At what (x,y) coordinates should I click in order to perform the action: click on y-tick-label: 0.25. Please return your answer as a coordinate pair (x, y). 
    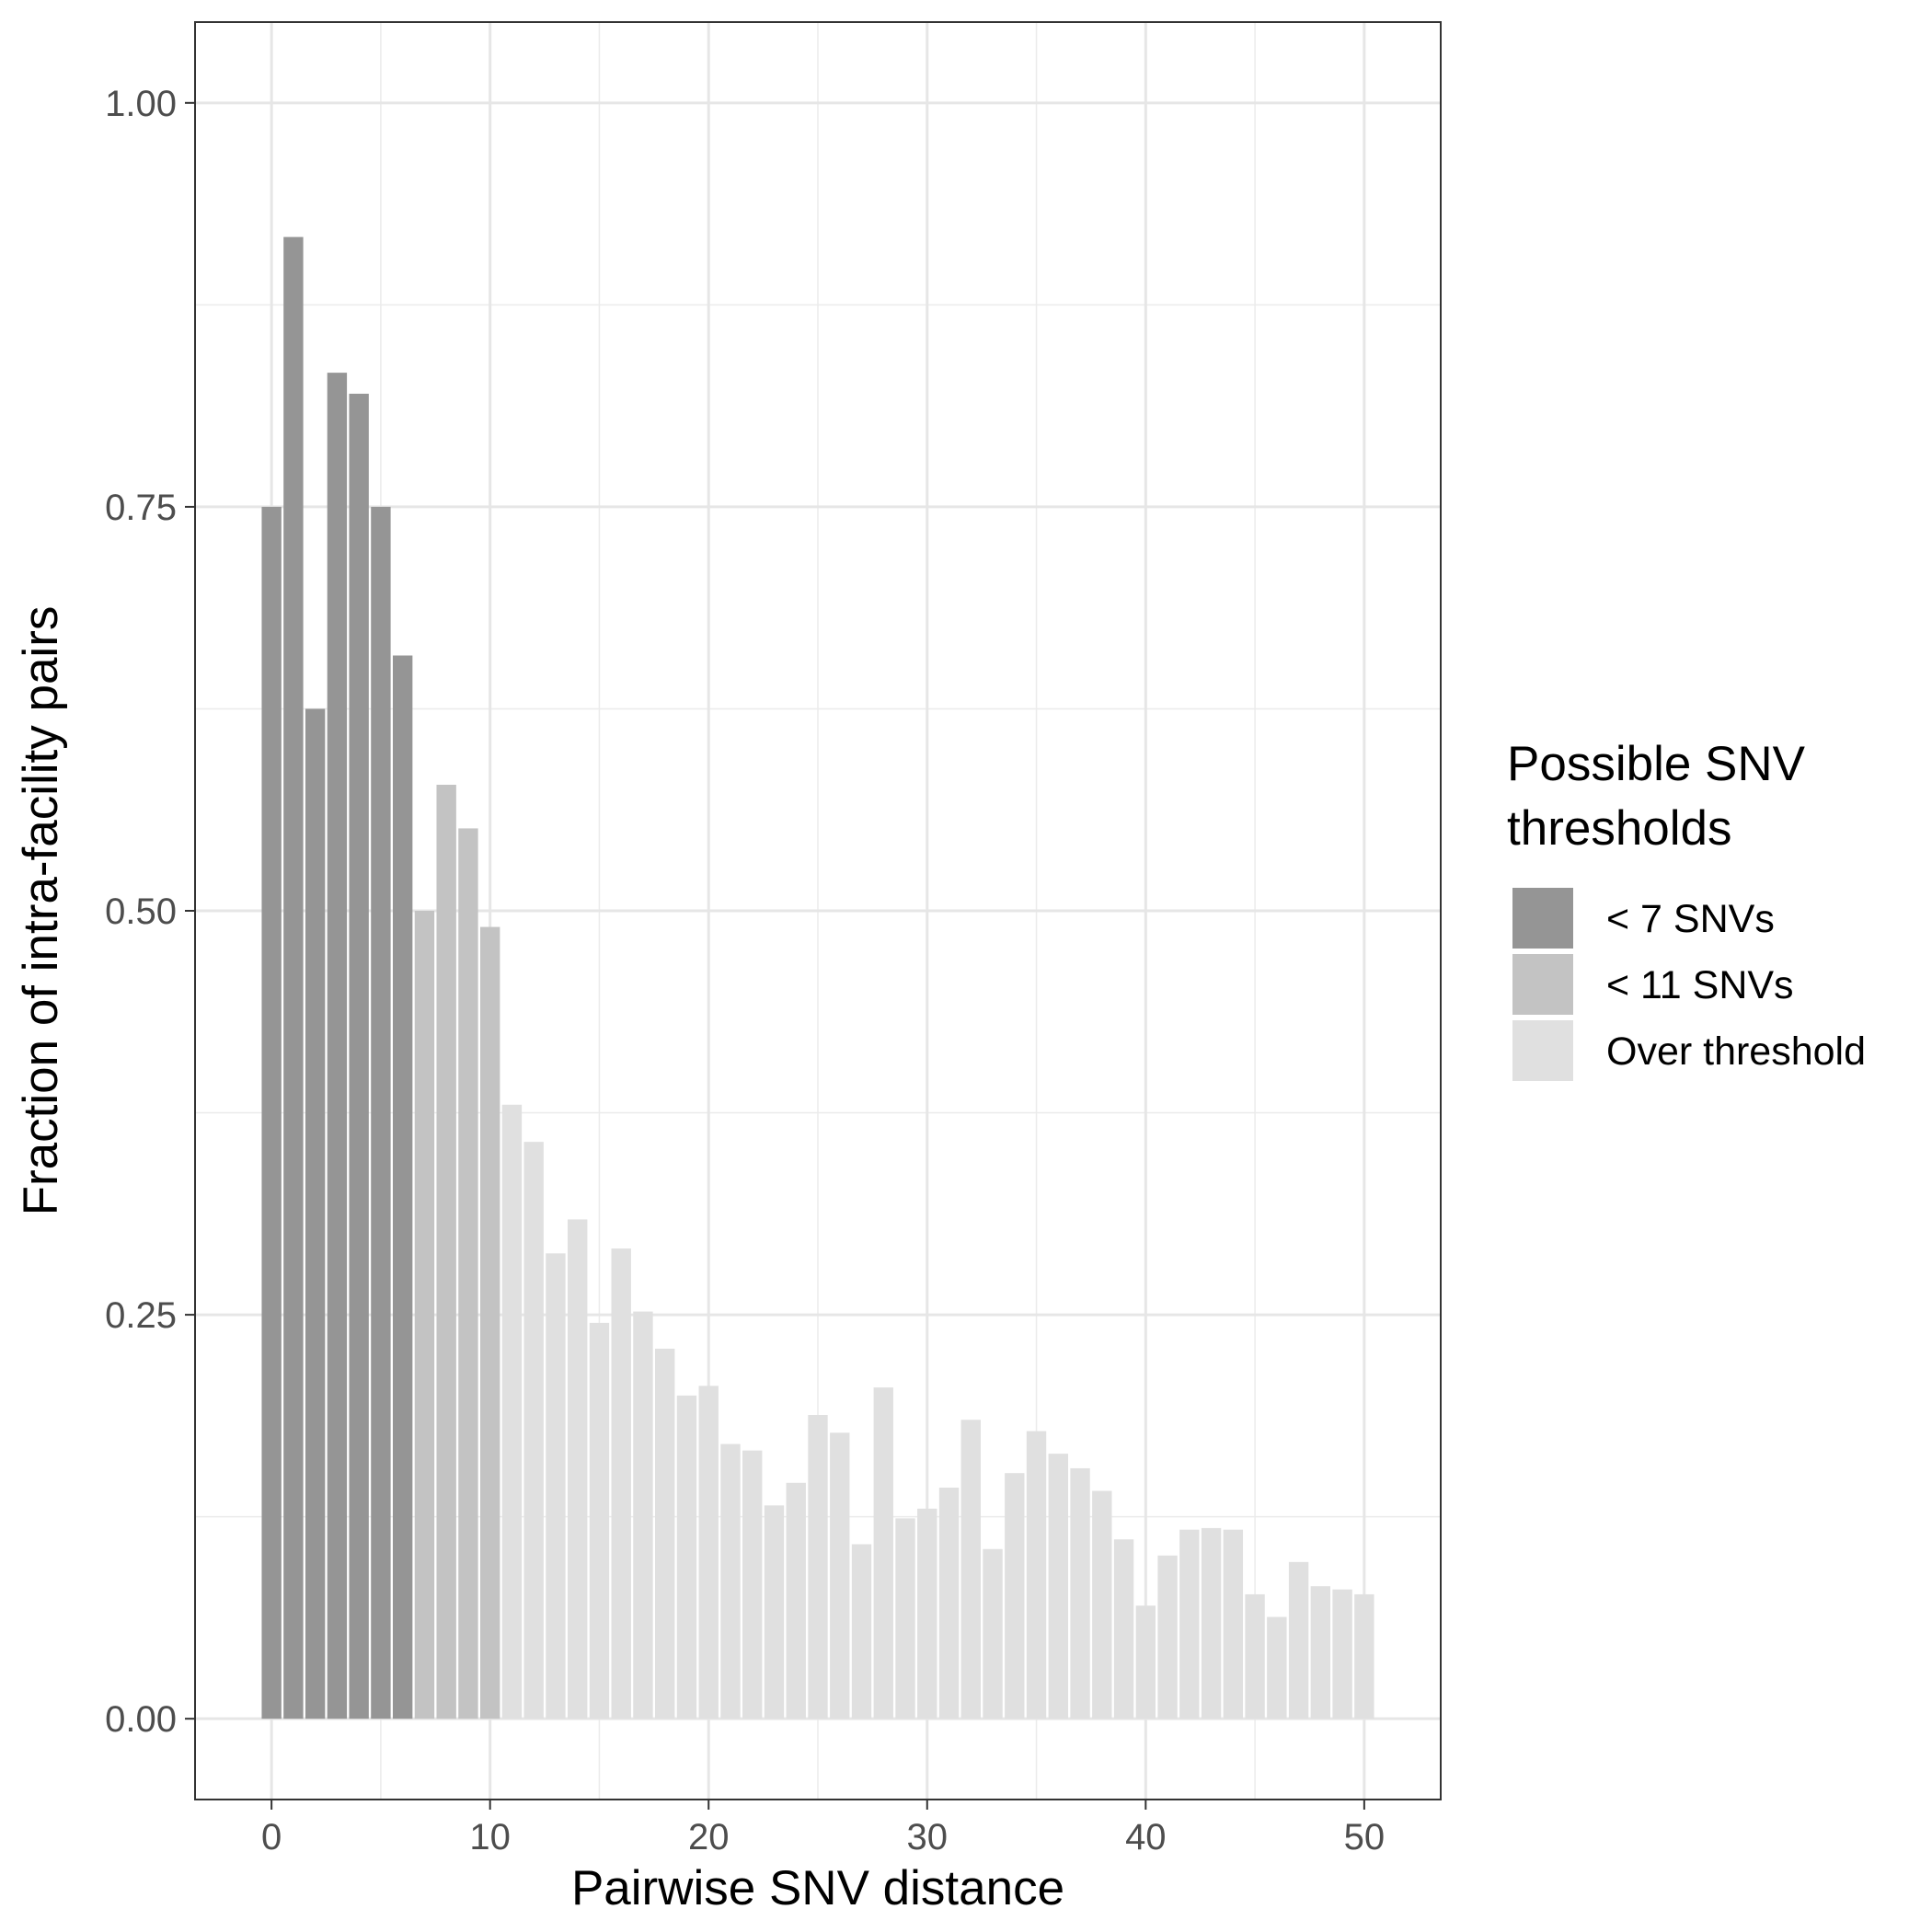
    Looking at the image, I should click on (141, 1315).